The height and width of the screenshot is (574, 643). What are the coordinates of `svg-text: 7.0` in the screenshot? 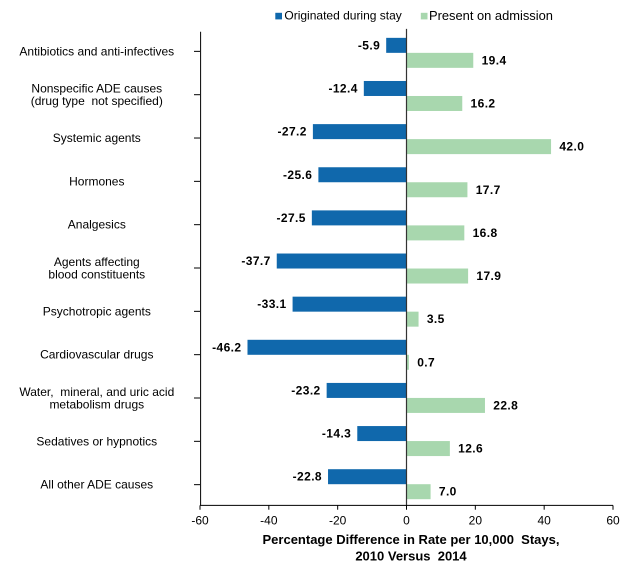 It's located at (448, 492).